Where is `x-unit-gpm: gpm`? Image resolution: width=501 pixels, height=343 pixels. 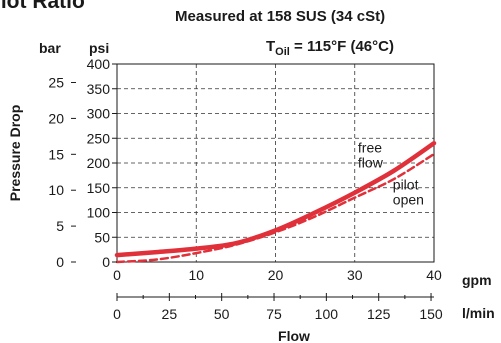
x-unit-gpm: gpm is located at coordinates (477, 280).